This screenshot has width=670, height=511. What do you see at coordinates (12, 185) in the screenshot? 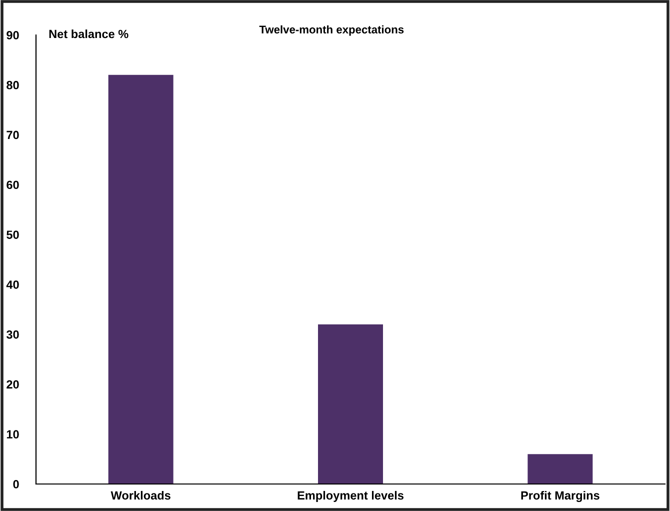
I see `y-tick-label: 60` at bounding box center [12, 185].